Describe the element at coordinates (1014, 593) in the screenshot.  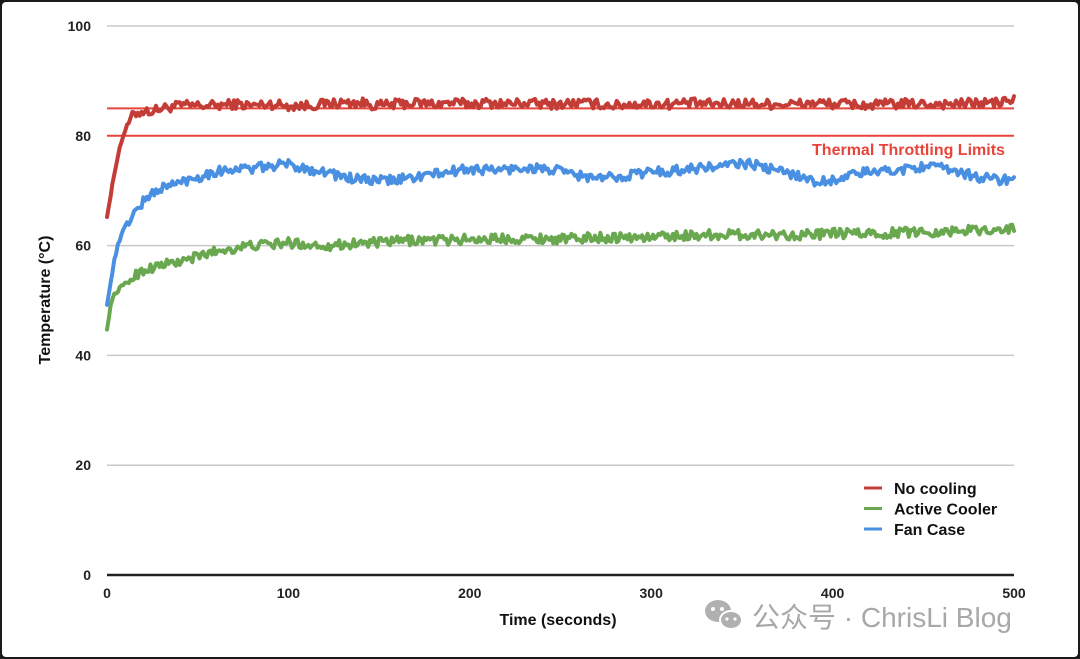
I see `x-tick-label: 500` at that location.